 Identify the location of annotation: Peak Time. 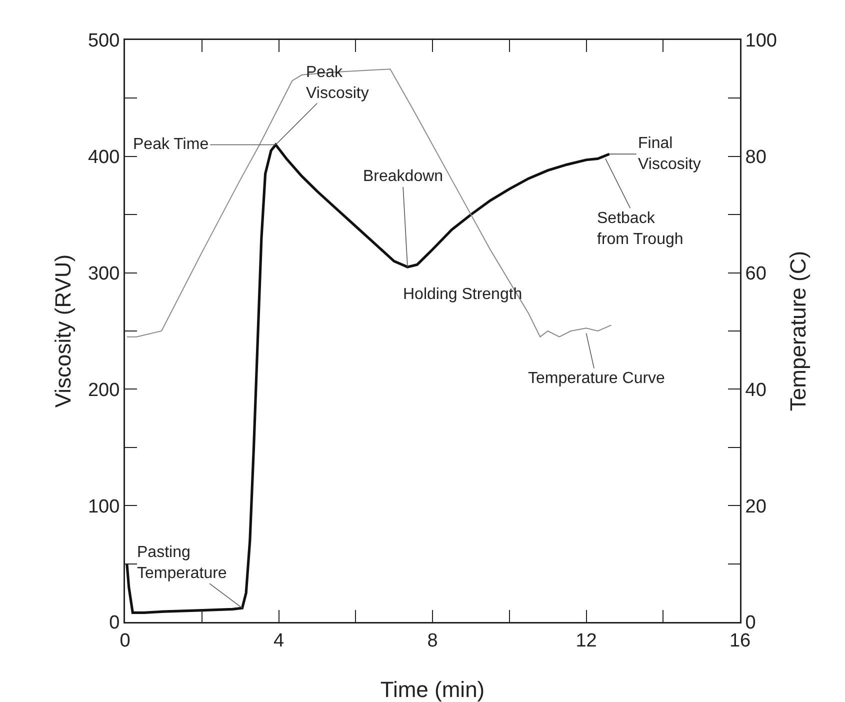
(171, 144).